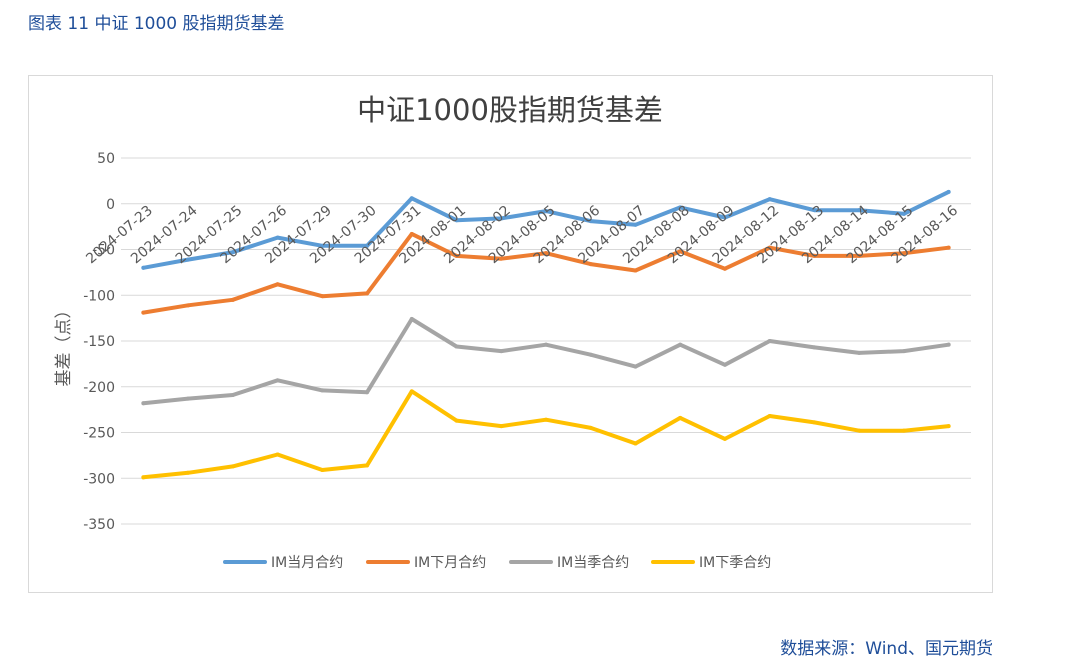  Describe the element at coordinates (497, 563) in the screenshot. I see `legend: IM当月合约 IM下月合约 IM当季合约 IM下季合约` at that location.